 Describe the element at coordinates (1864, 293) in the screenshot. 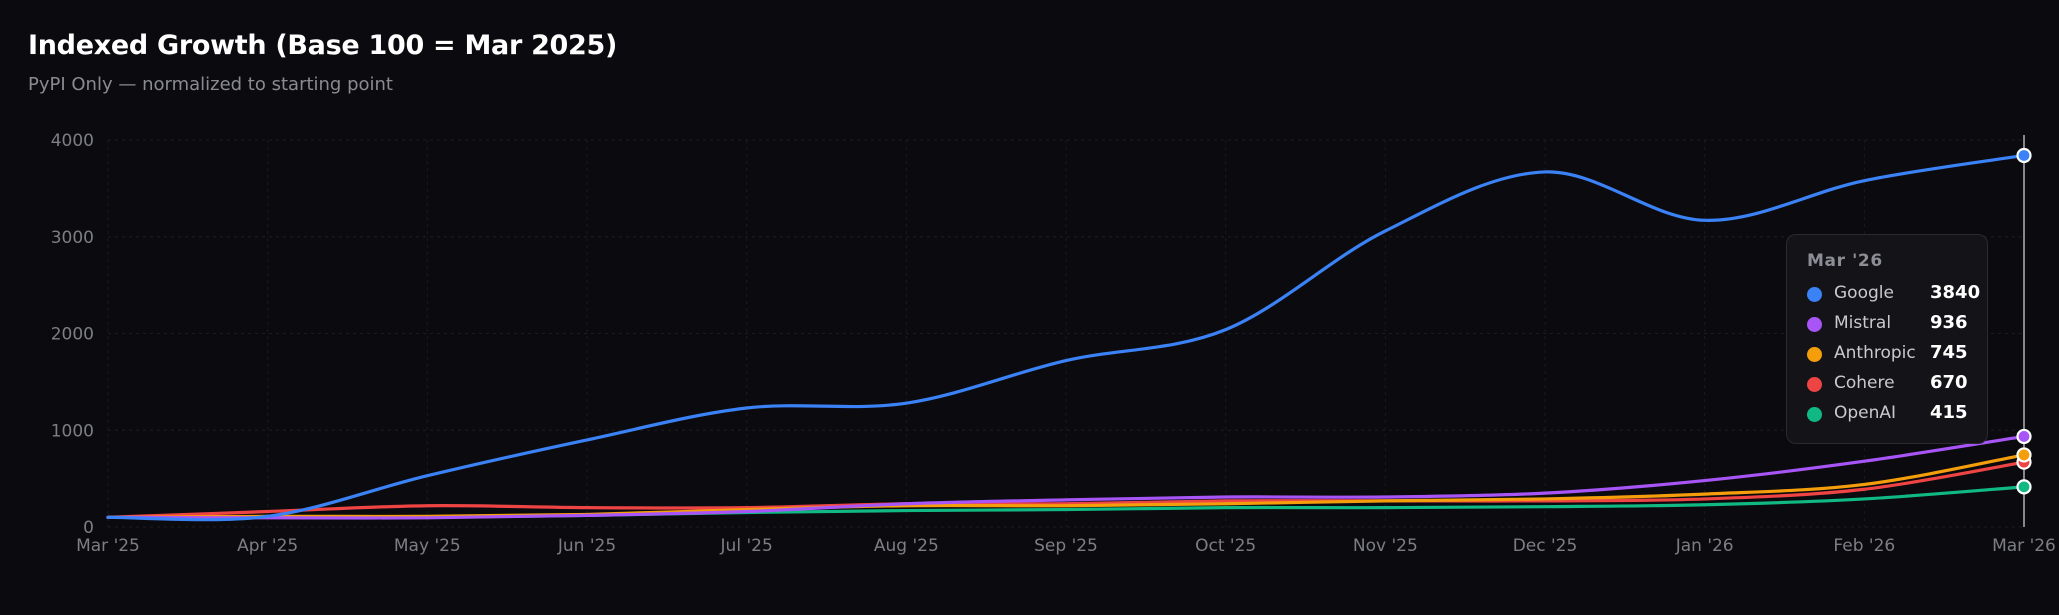

I see `tooltip-label: Google` at that location.